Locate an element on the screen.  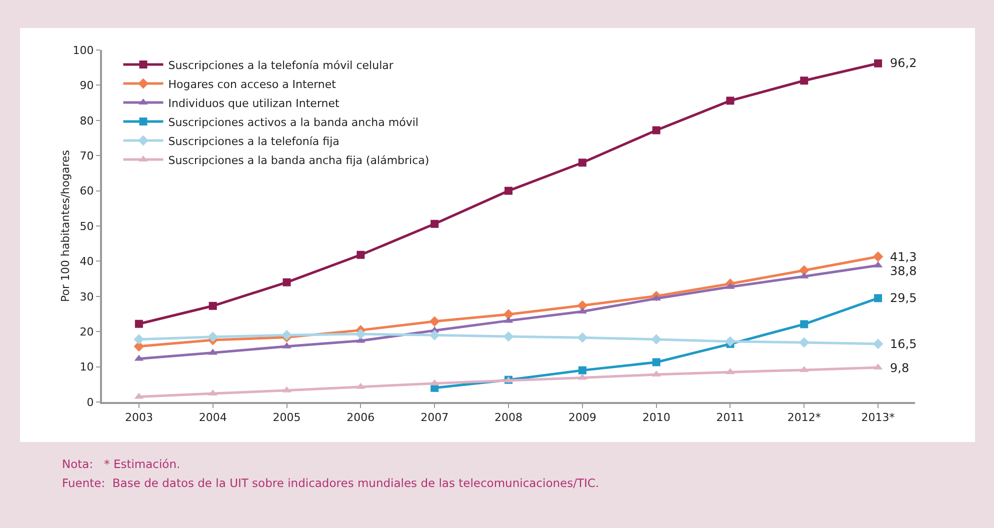
legend-label: Individuos que utilizan Internet is located at coordinates (254, 103).